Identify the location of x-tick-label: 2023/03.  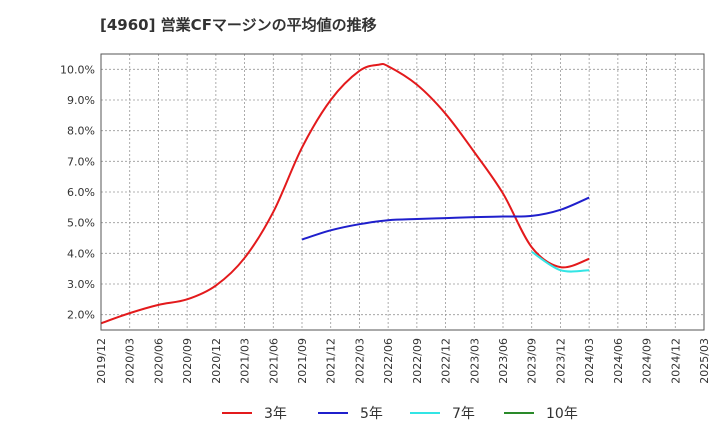
(474, 361).